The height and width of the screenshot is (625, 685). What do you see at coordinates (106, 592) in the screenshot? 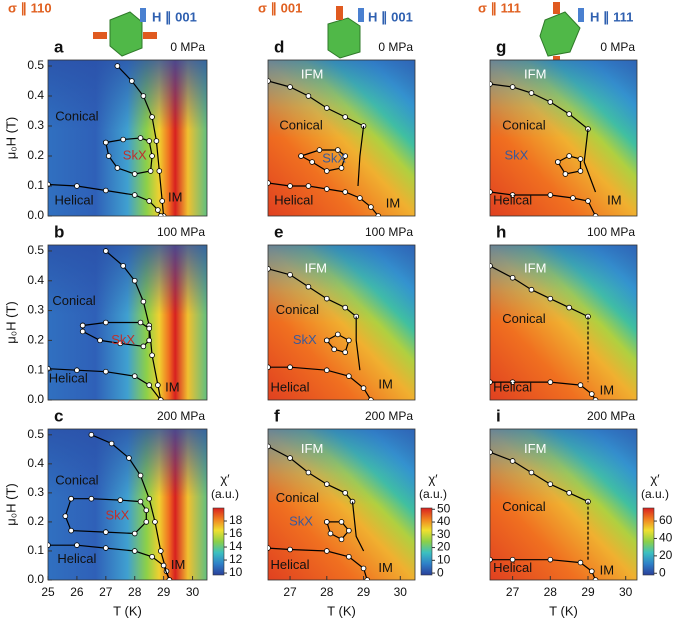
I see `x-tick-label: 27` at bounding box center [106, 592].